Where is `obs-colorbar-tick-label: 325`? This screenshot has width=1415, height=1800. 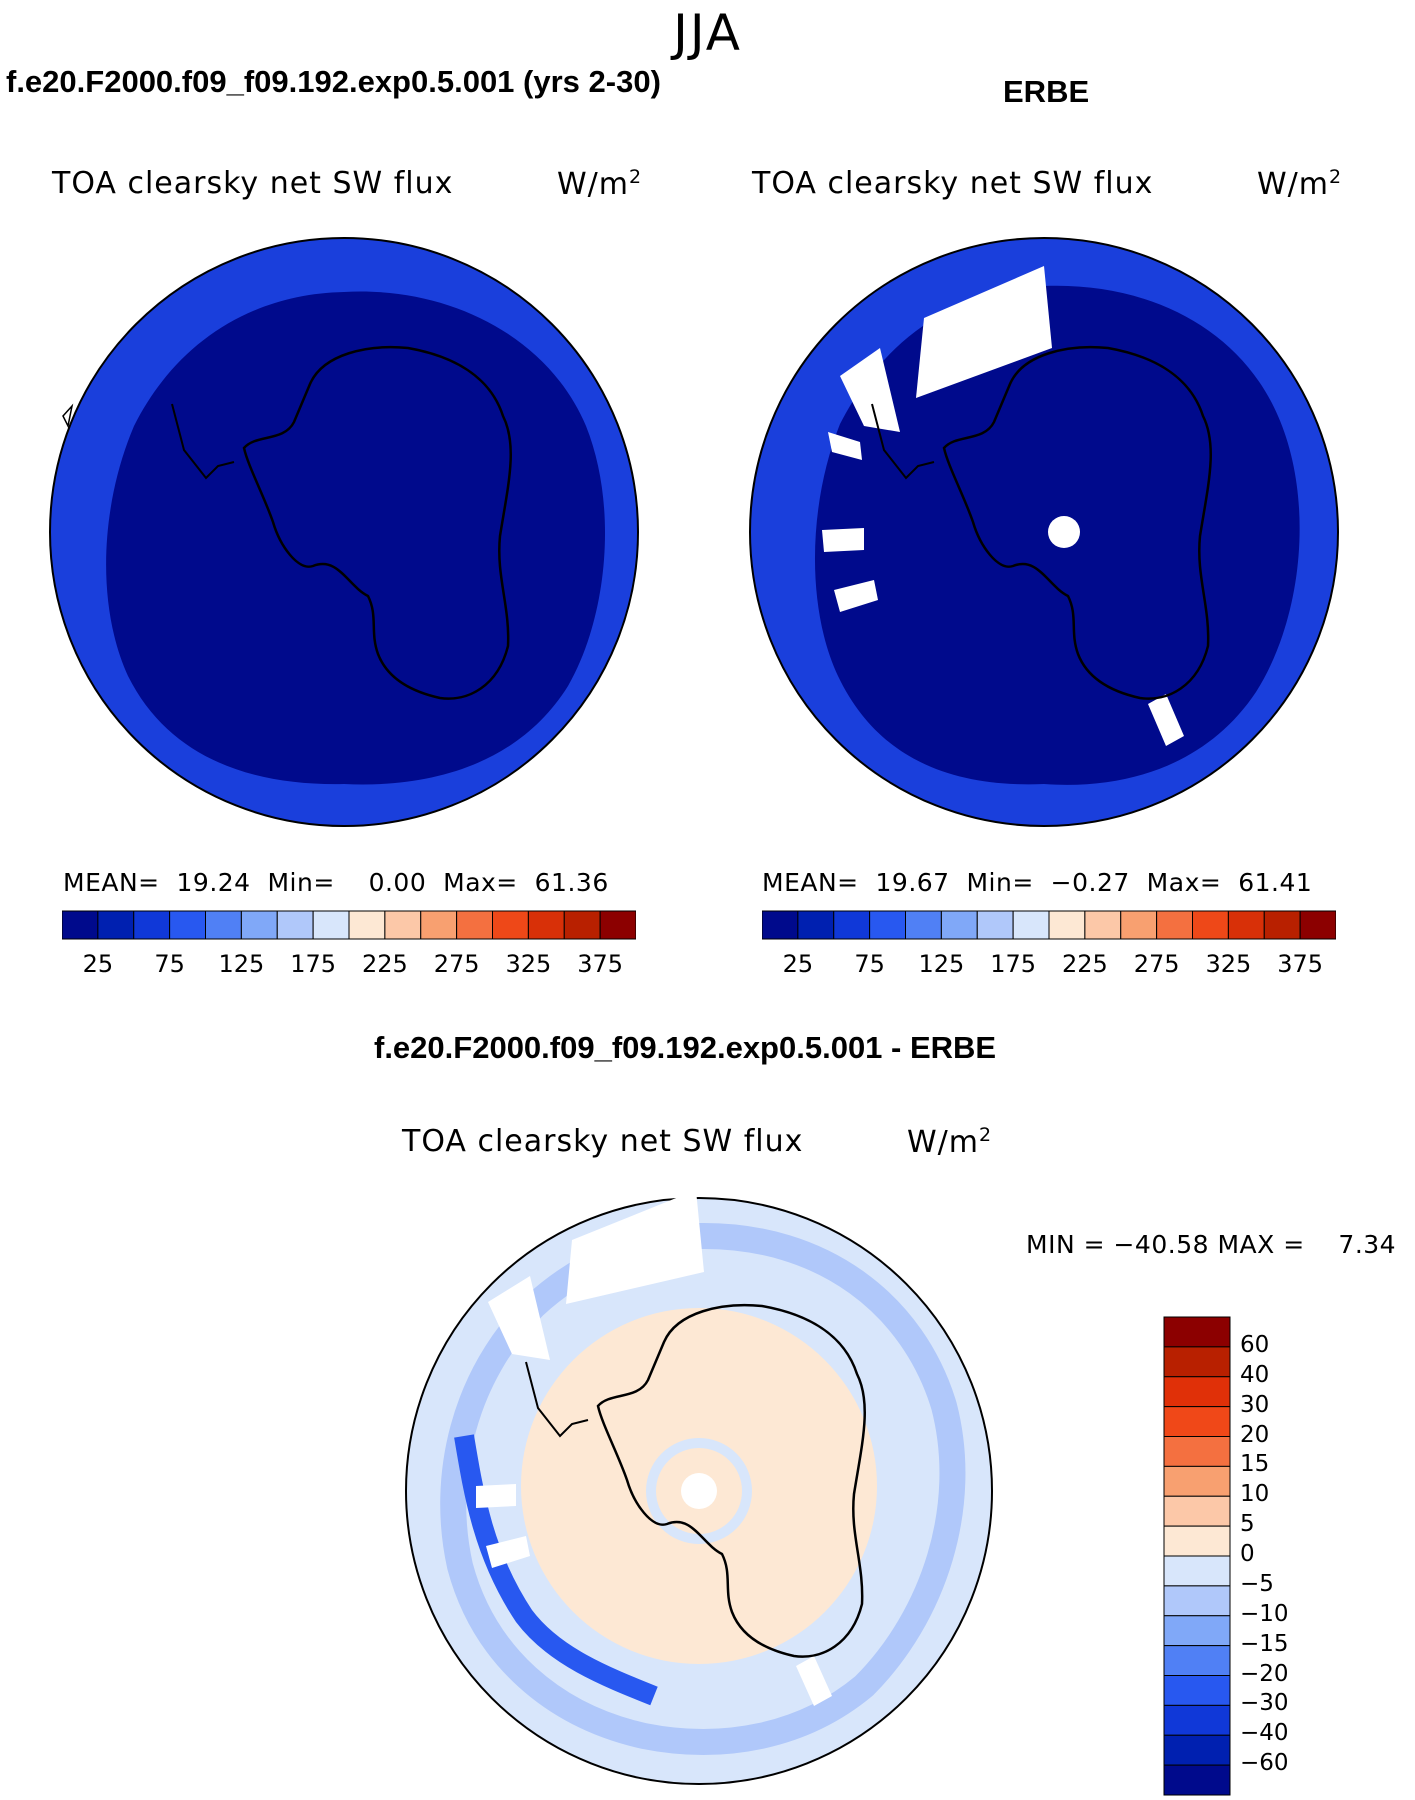
obs-colorbar-tick-label: 325 is located at coordinates (1228, 964).